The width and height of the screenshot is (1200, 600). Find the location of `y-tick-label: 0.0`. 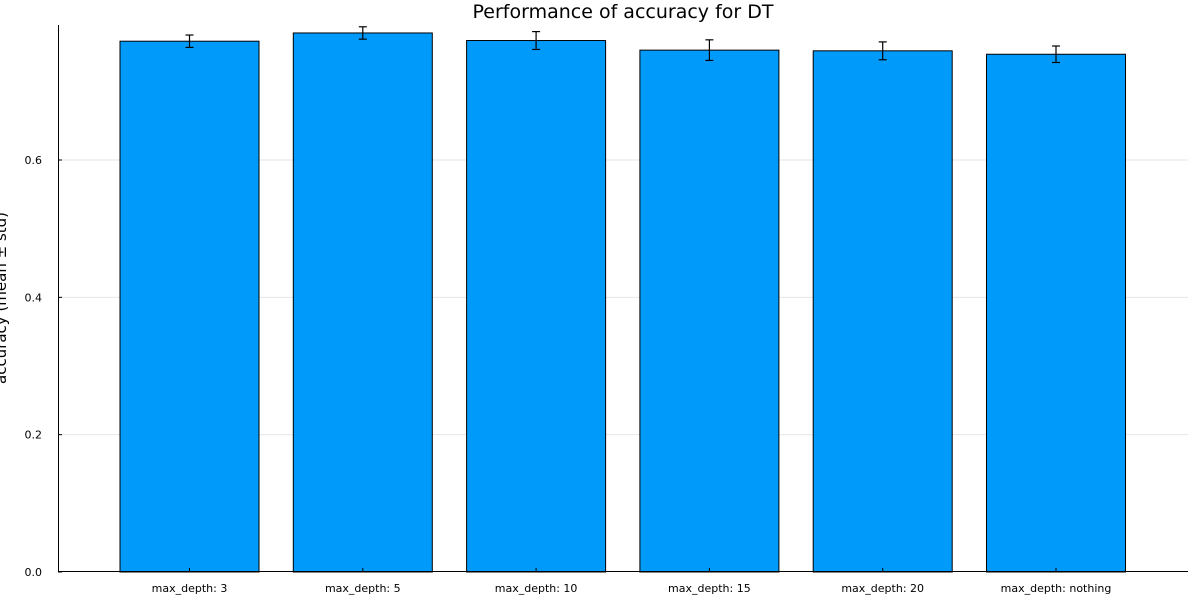

y-tick-label: 0.0 is located at coordinates (34, 572).